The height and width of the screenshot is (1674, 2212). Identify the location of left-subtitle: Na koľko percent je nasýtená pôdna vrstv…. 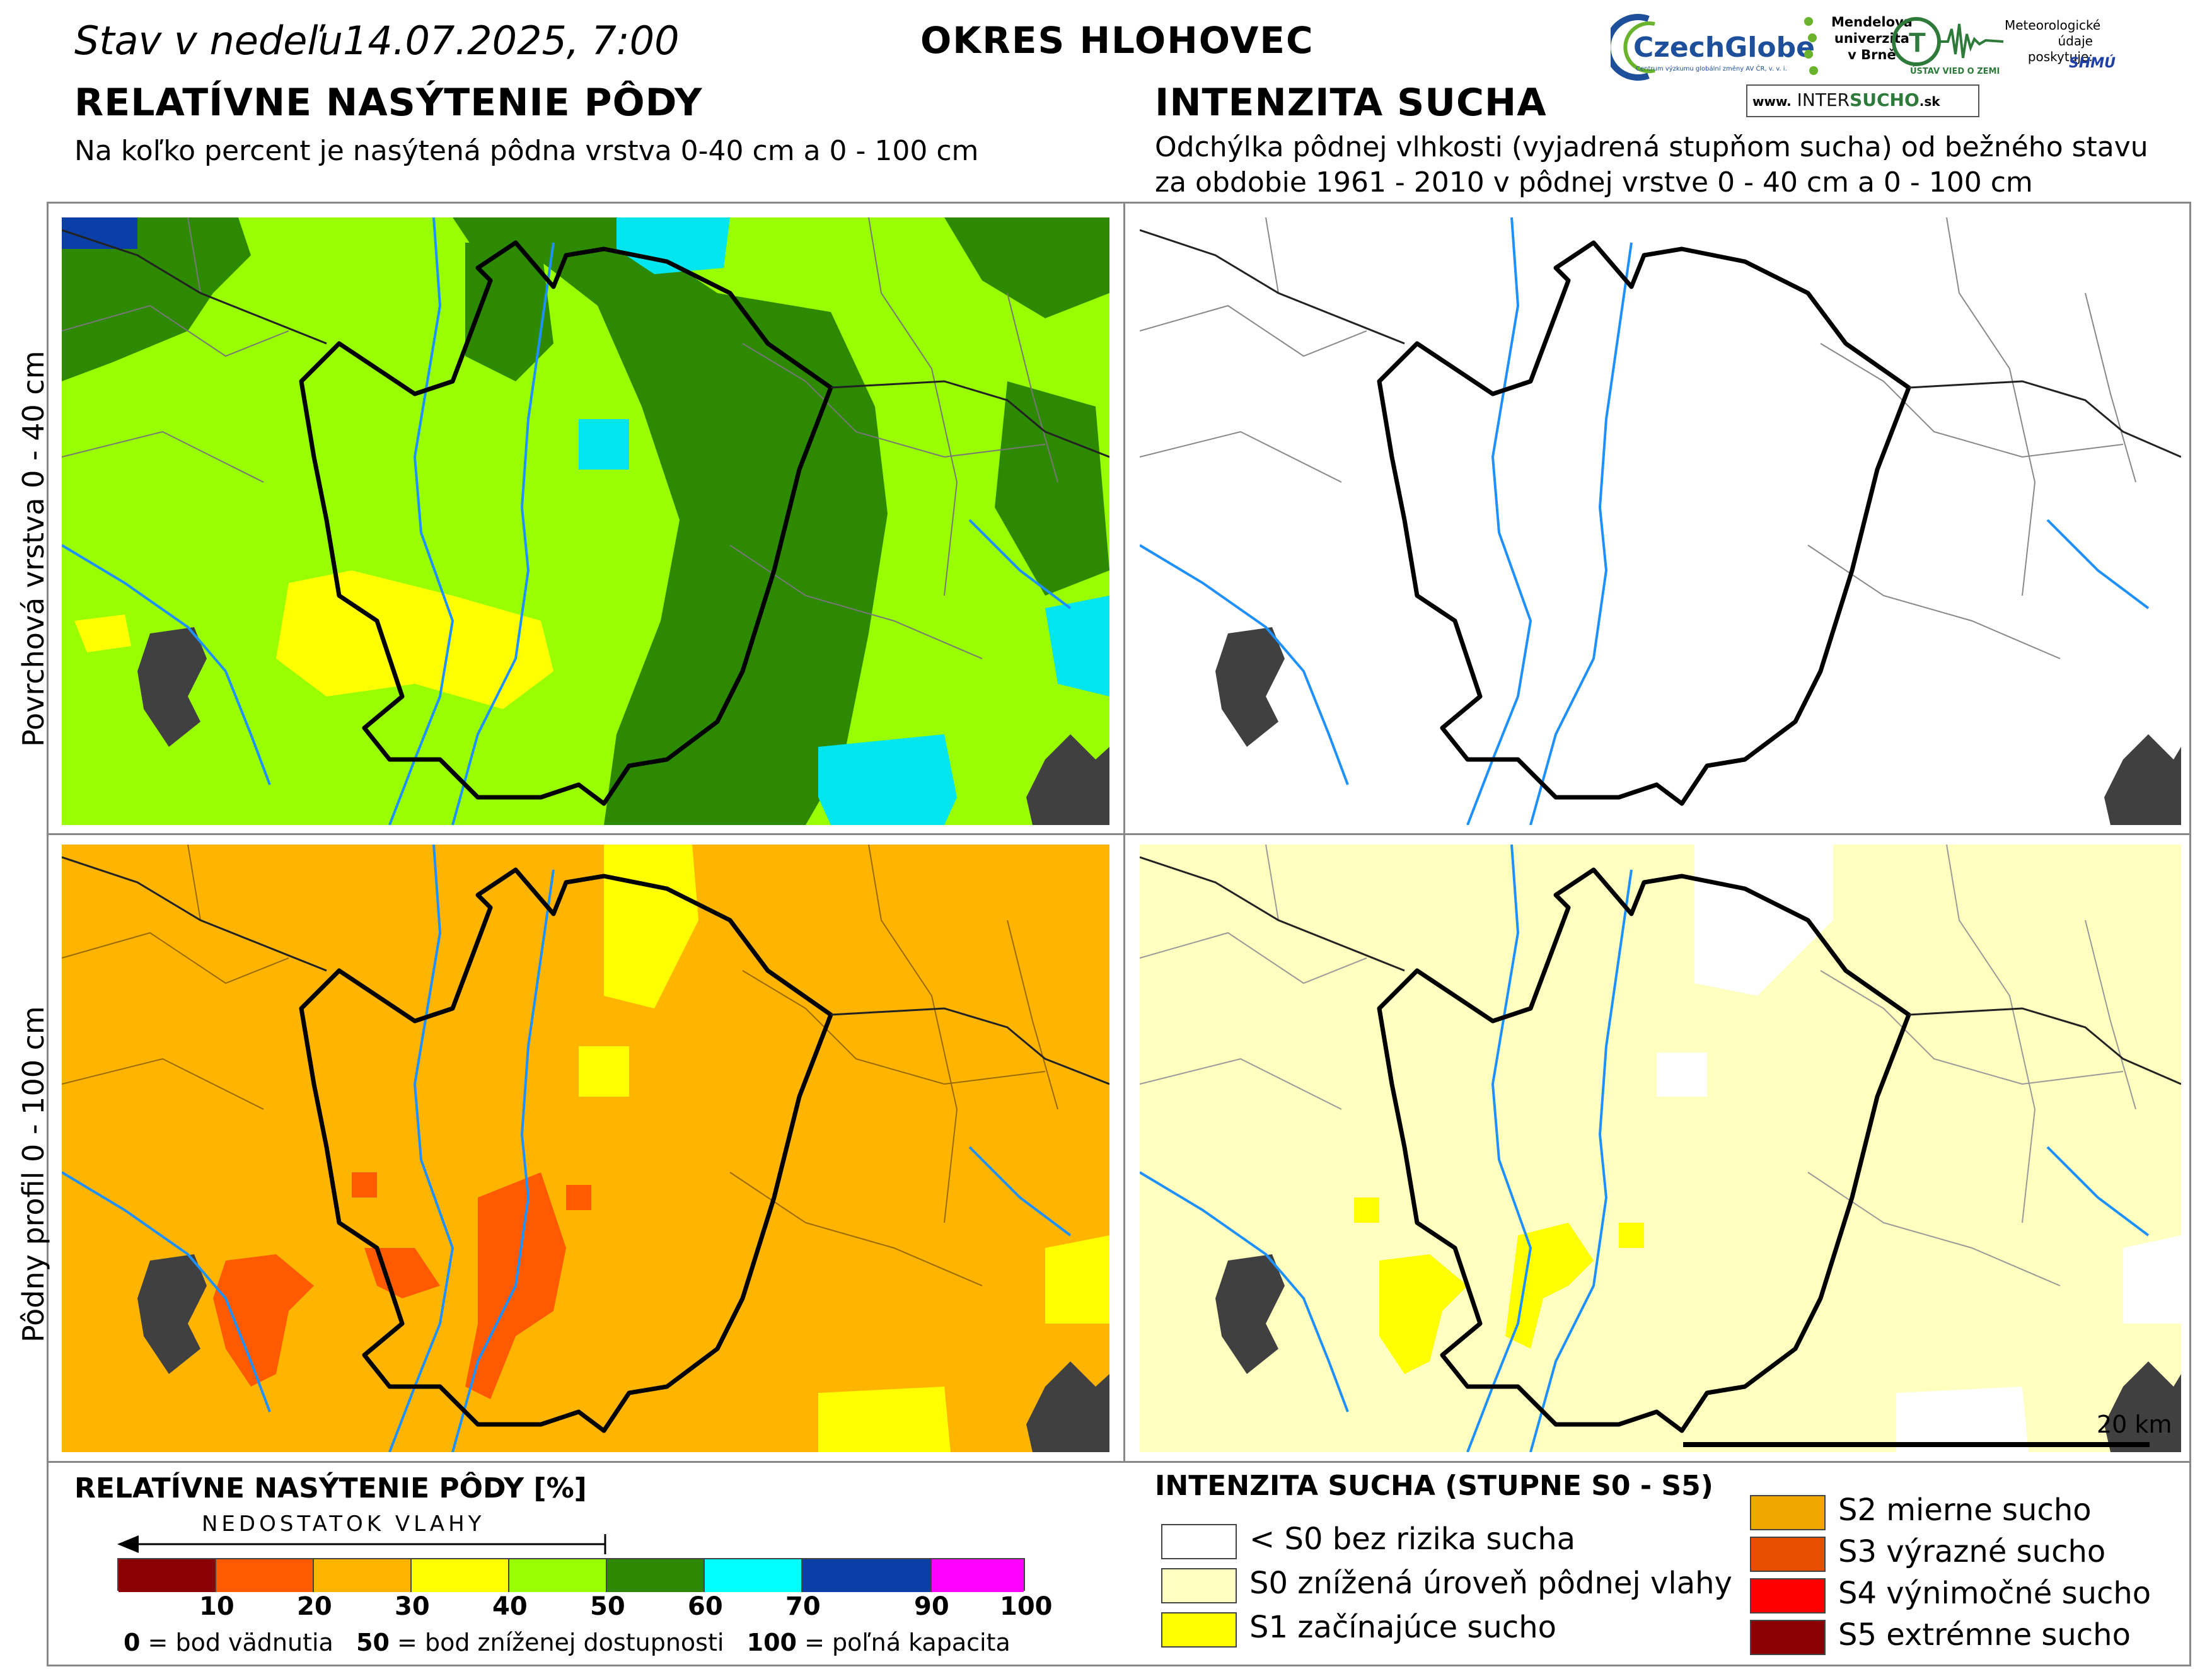
(526, 151).